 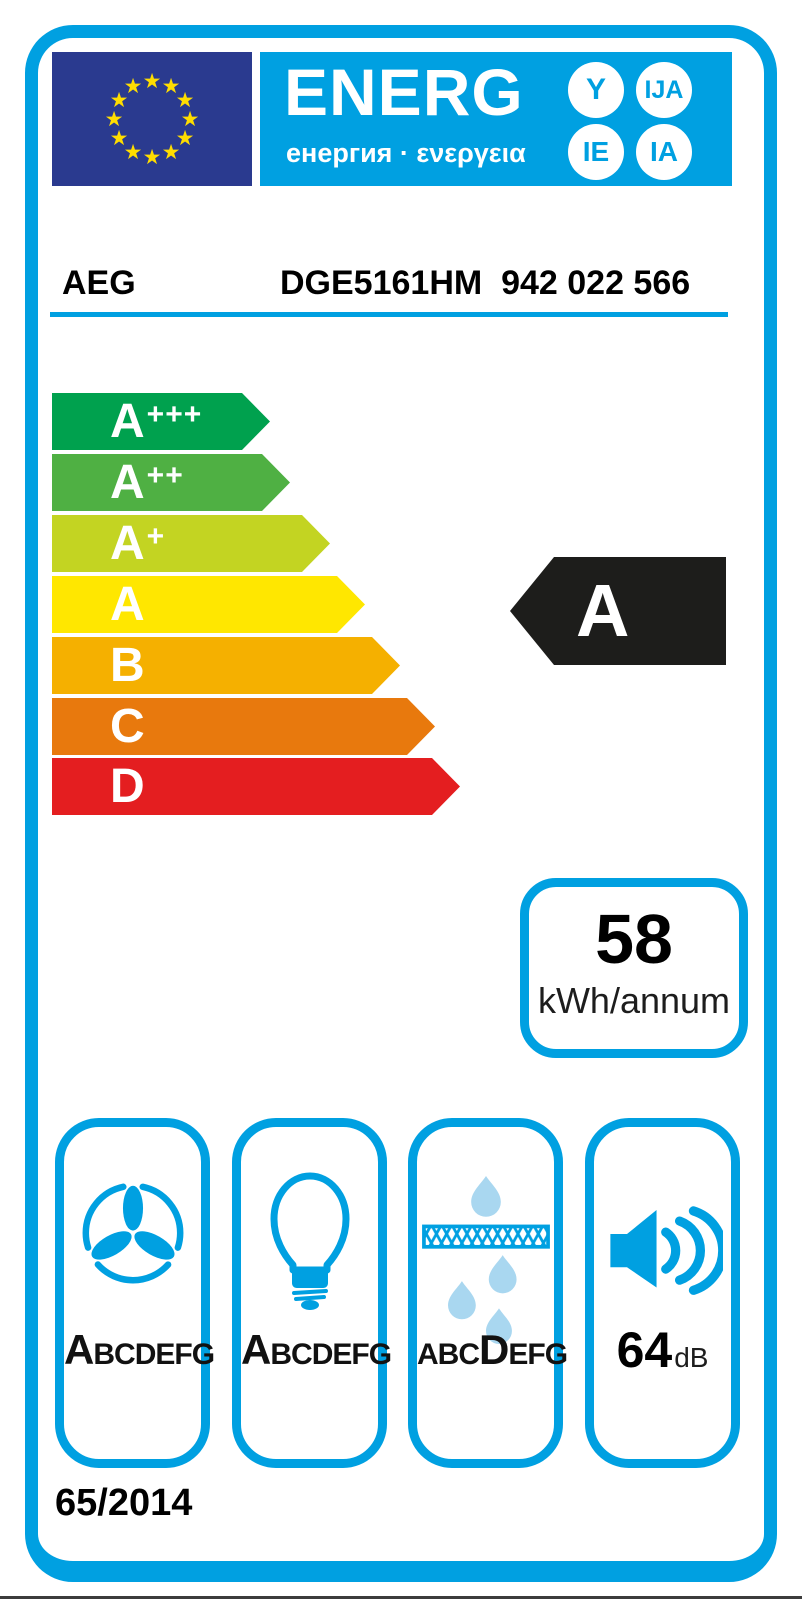 I want to click on grease-filter-box: ABCDEFG, so click(x=488, y=1293).